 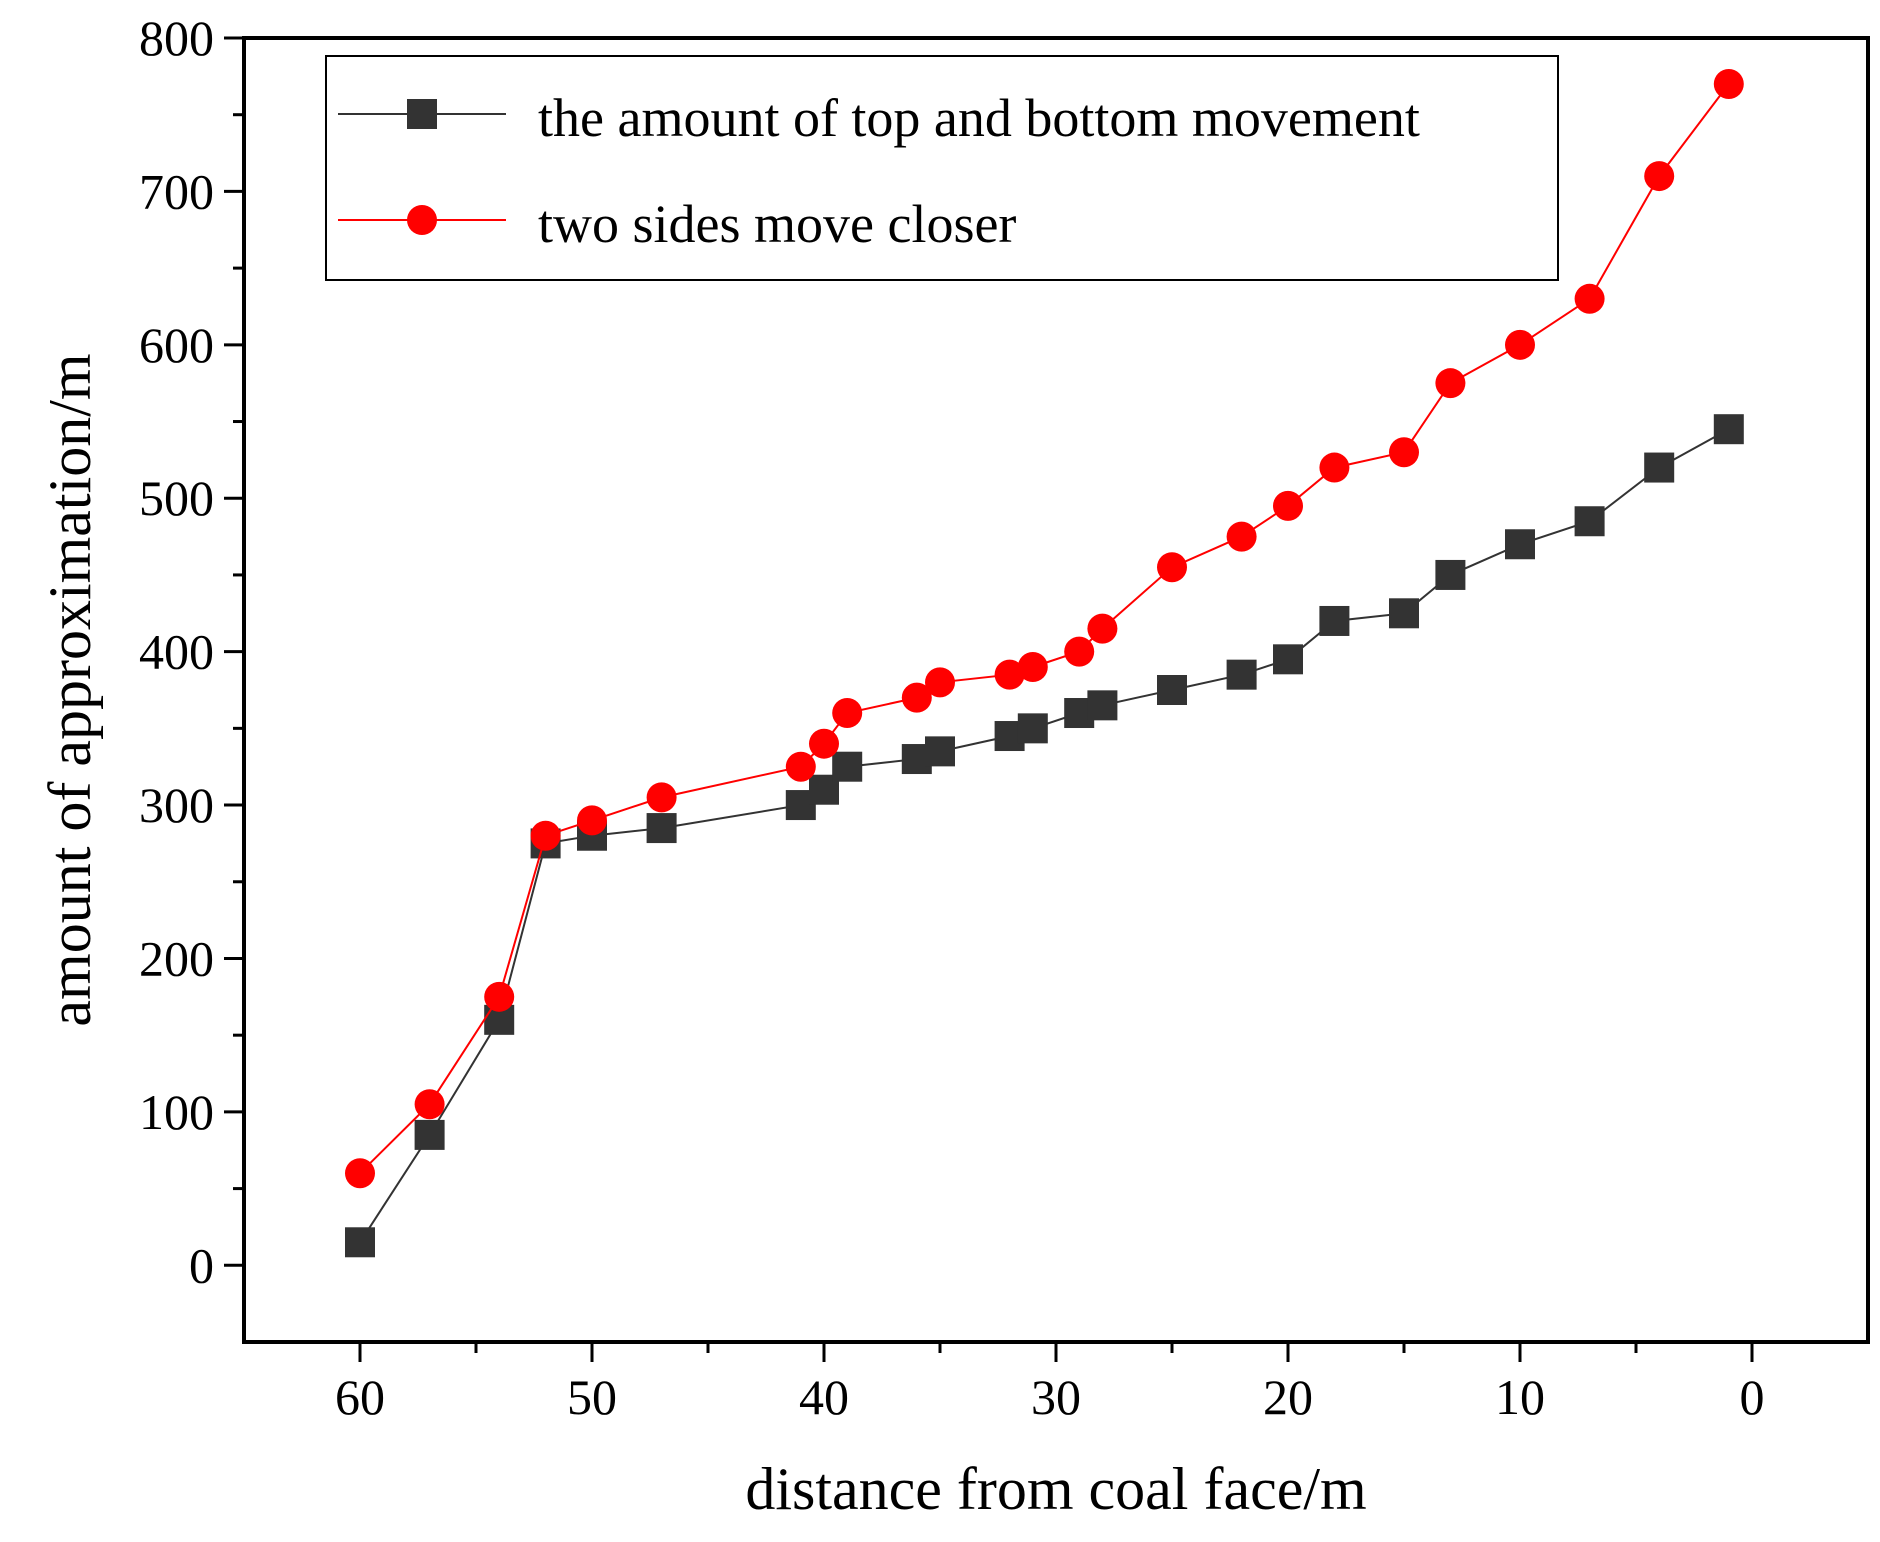 I want to click on y-tick-label: 800, so click(x=176, y=38).